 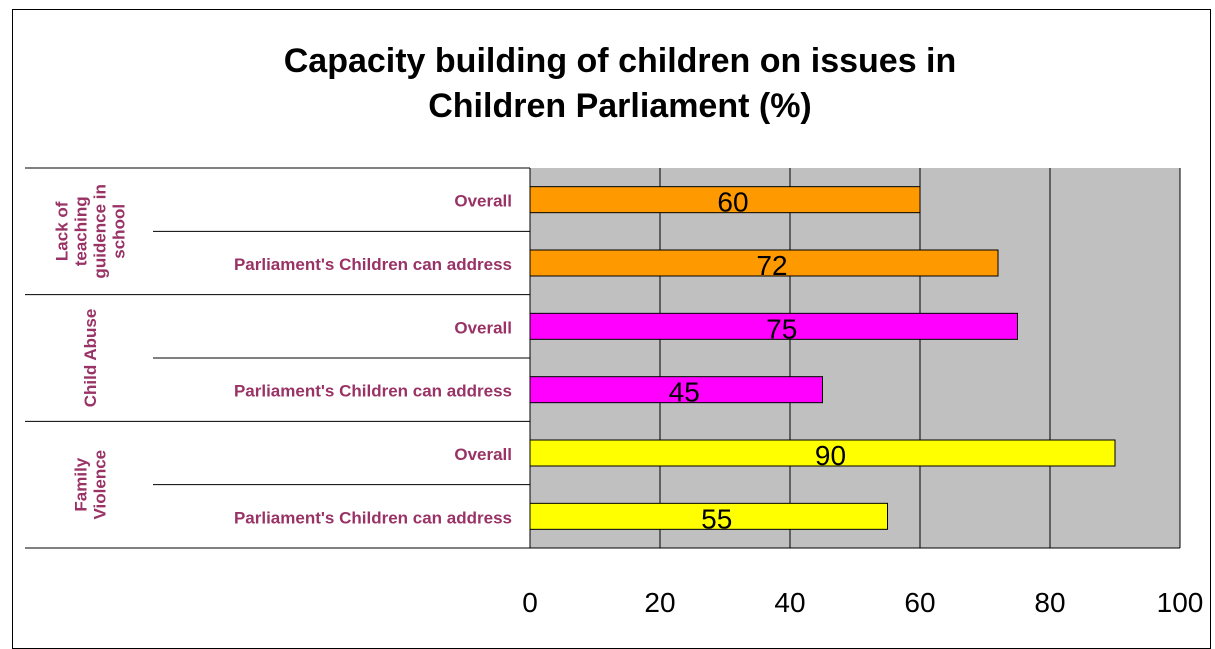 I want to click on group-label-line: teaching, so click(x=81, y=231).